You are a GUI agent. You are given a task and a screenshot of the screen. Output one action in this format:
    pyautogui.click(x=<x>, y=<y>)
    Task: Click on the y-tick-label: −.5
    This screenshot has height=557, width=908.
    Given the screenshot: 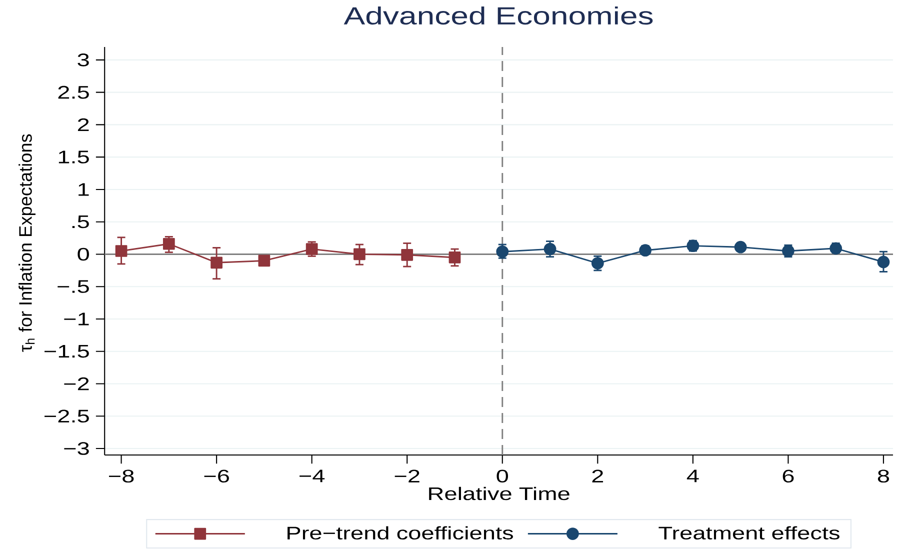 What is the action you would take?
    pyautogui.click(x=73, y=286)
    